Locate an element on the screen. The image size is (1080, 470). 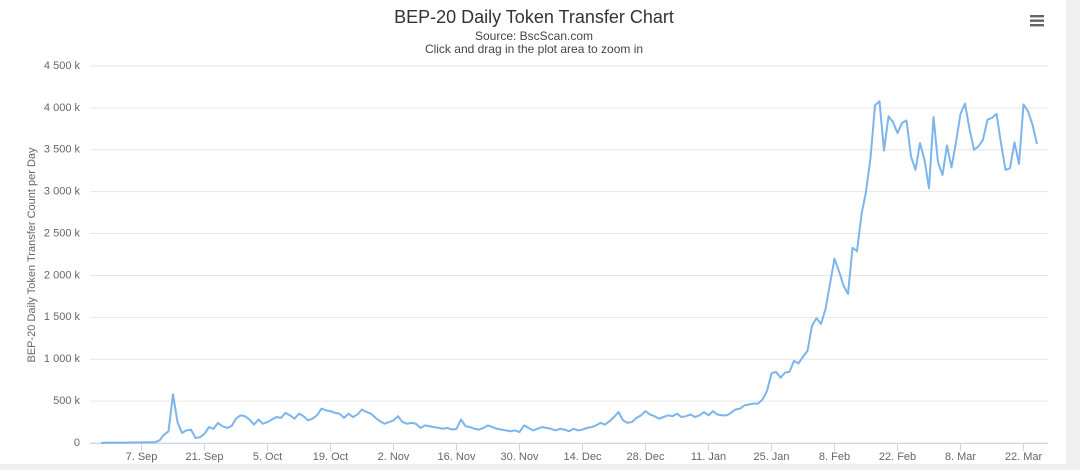
y-tick-label: 3 500 k is located at coordinates (62, 150).